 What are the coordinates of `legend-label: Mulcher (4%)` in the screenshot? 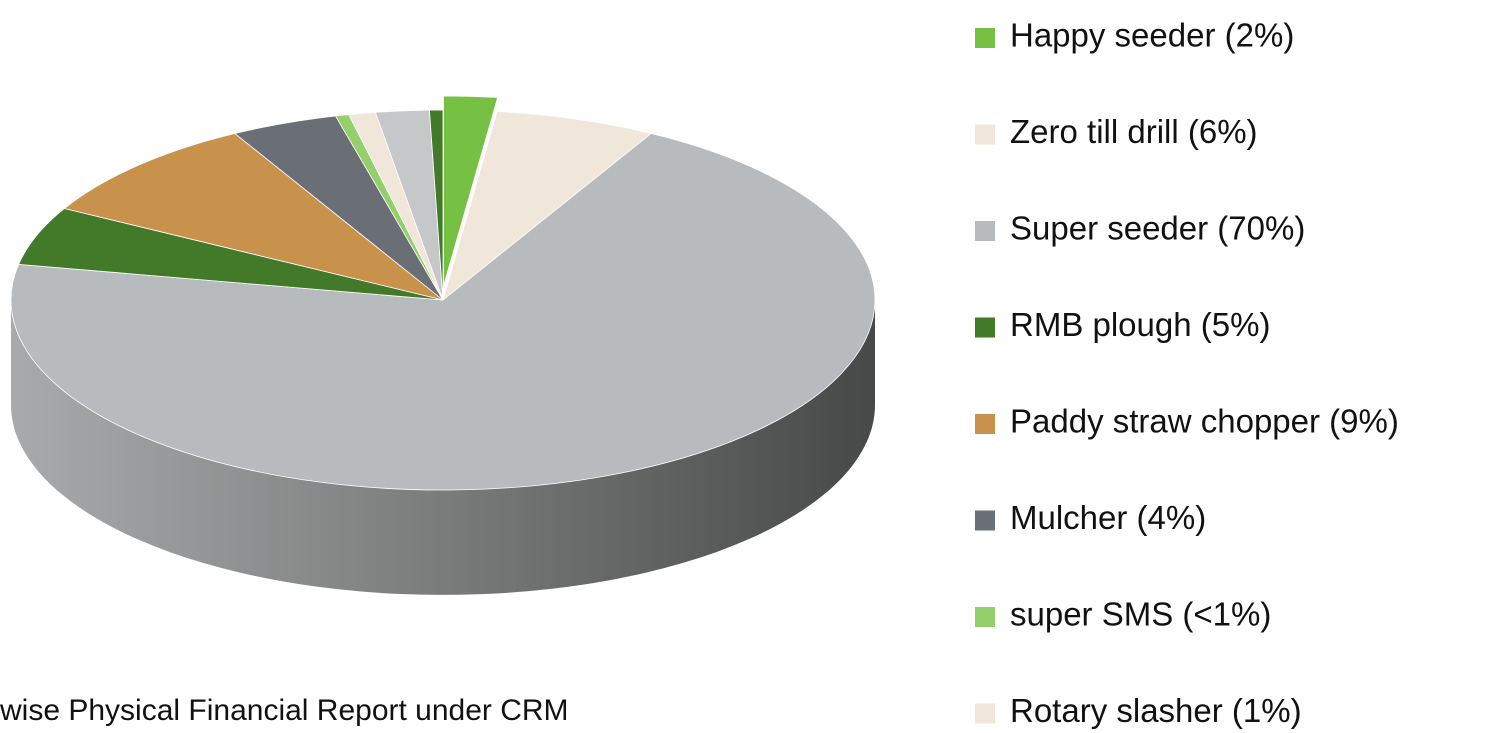 It's located at (1108, 517).